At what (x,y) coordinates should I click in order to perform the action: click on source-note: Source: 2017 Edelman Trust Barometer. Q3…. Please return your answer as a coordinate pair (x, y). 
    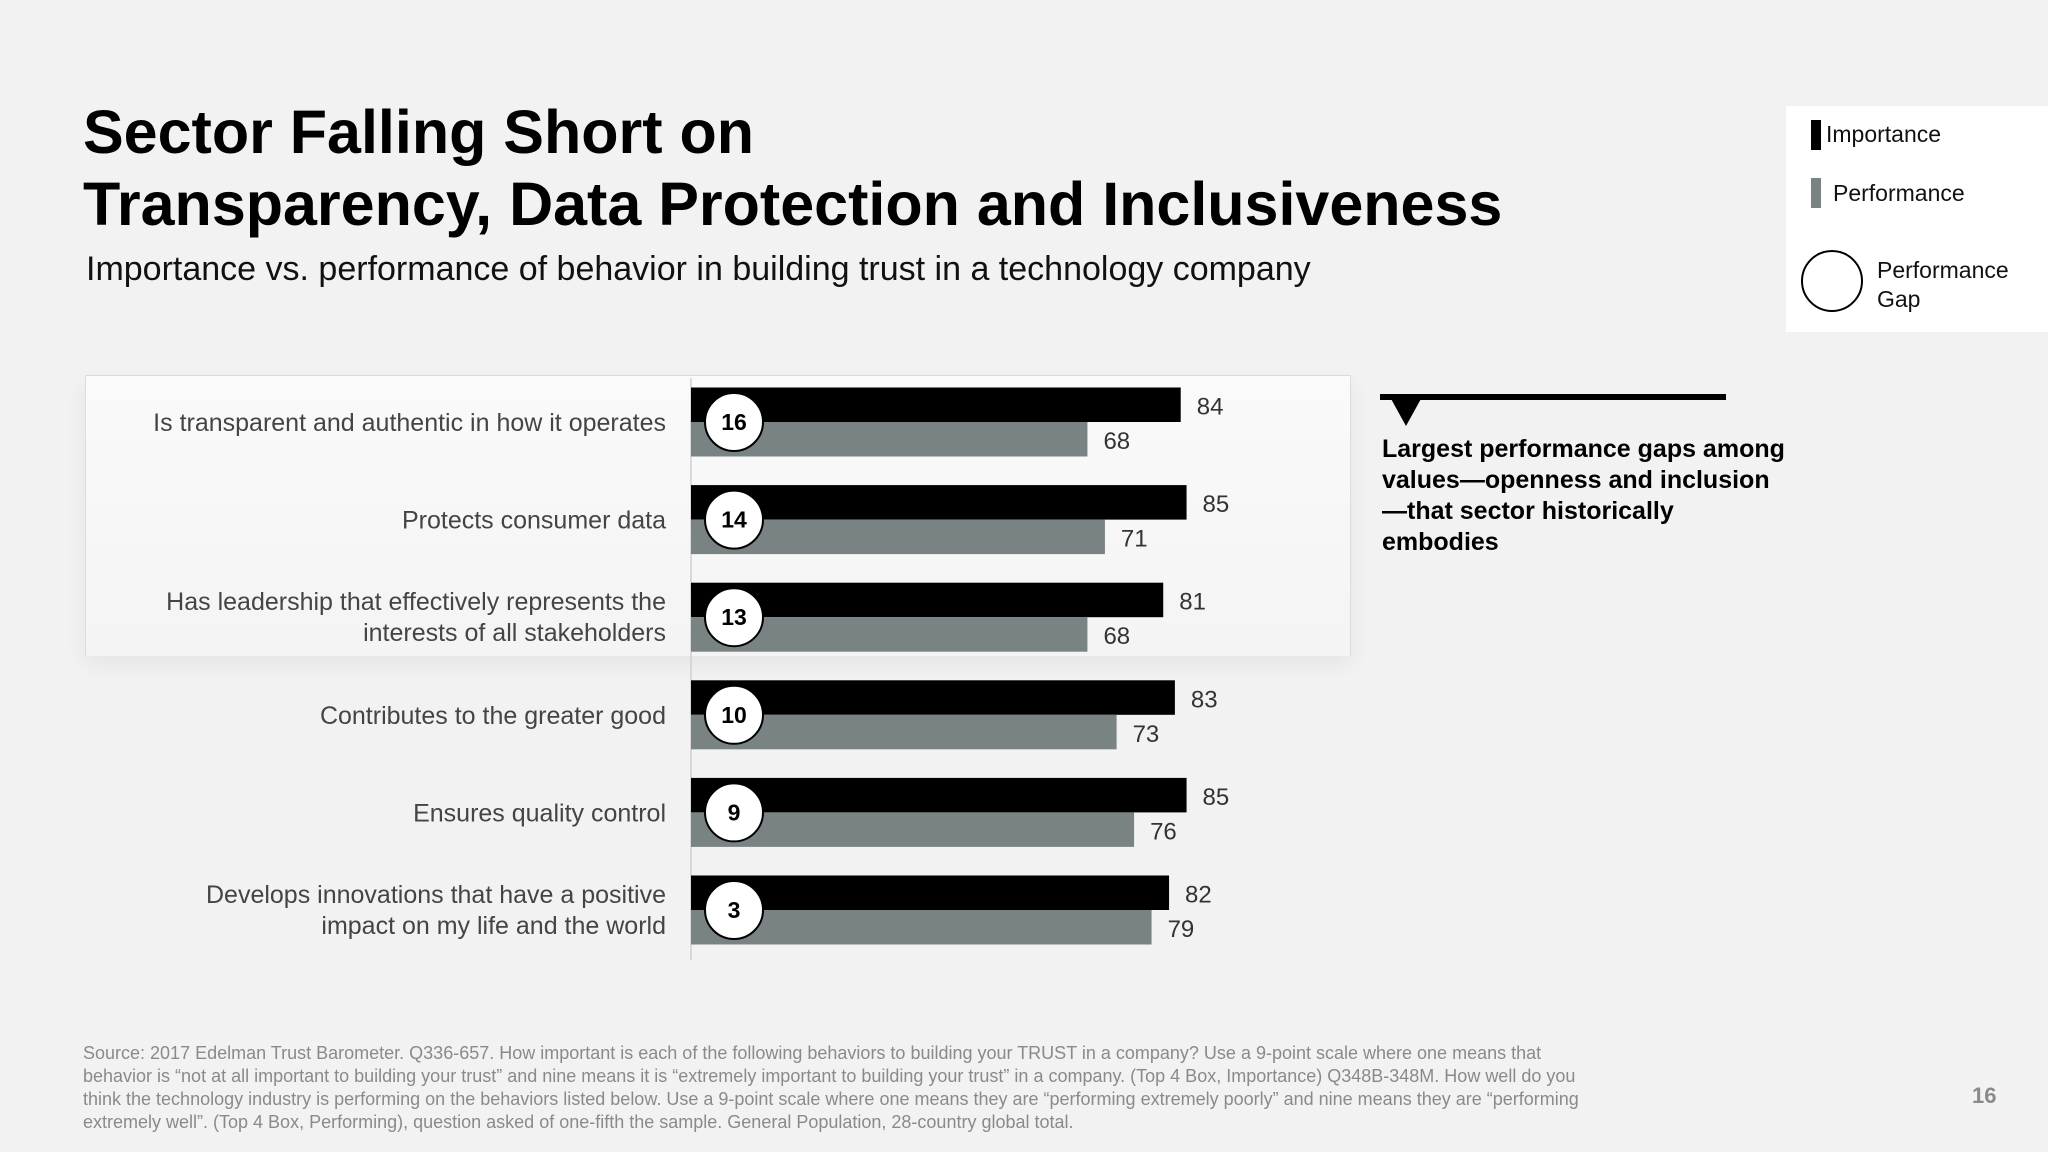
    Looking at the image, I should click on (831, 1087).